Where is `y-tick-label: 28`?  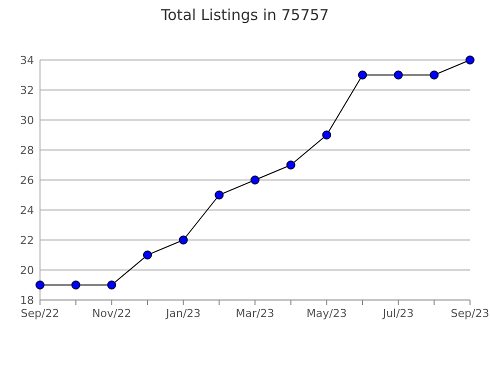 y-tick-label: 28 is located at coordinates (27, 150).